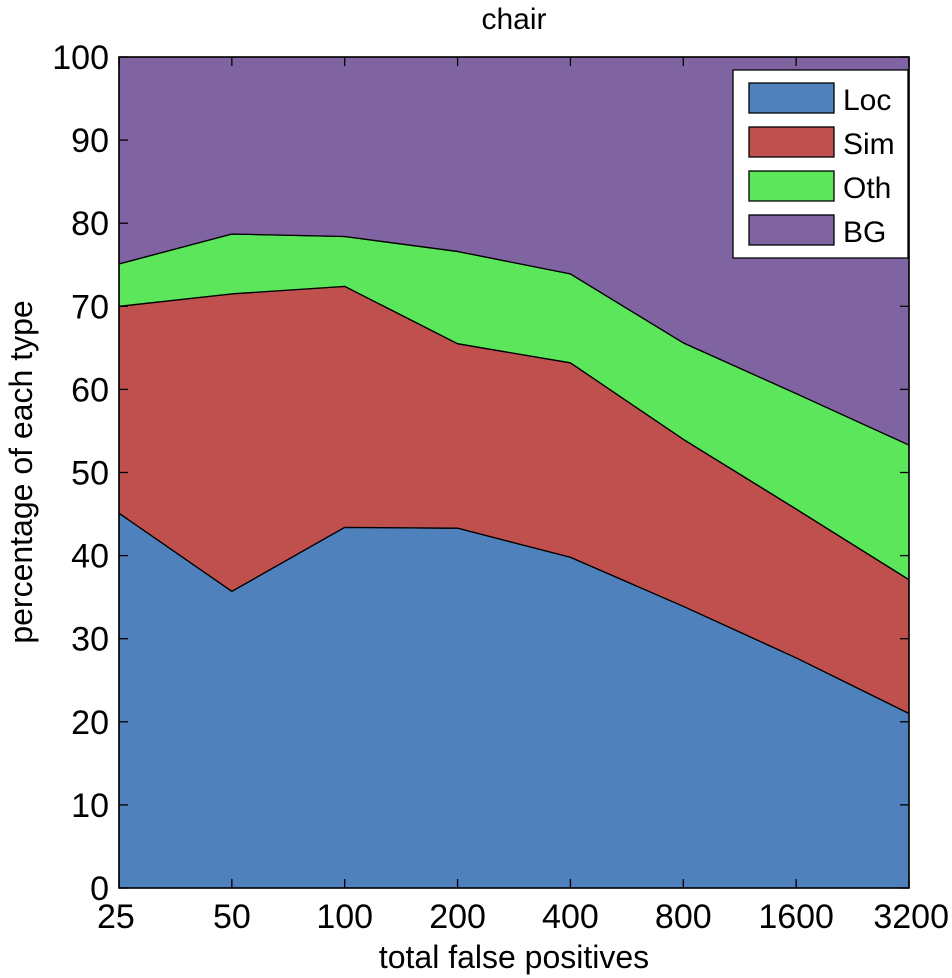  What do you see at coordinates (513, 19) in the screenshot?
I see `chart-title: chair` at bounding box center [513, 19].